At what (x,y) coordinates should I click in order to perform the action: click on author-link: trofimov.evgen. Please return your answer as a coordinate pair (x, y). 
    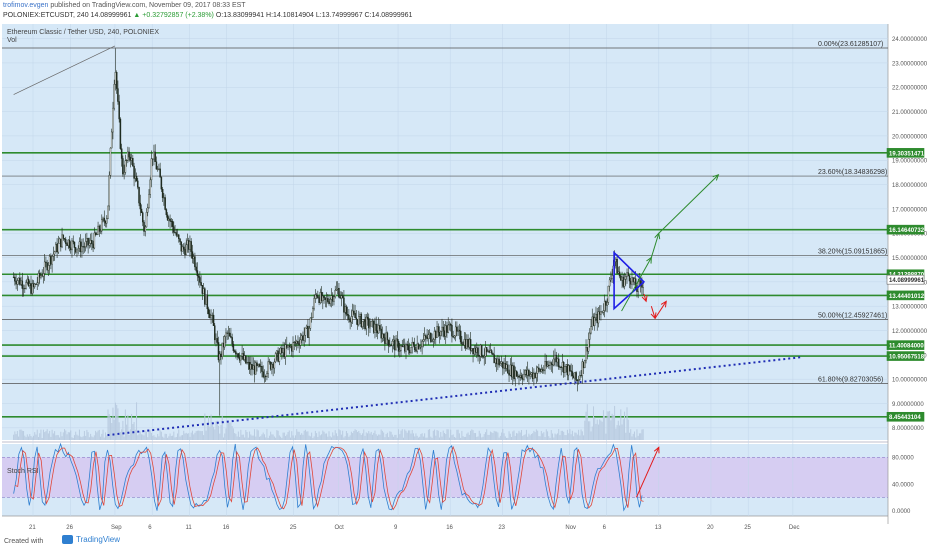
    Looking at the image, I should click on (26, 5).